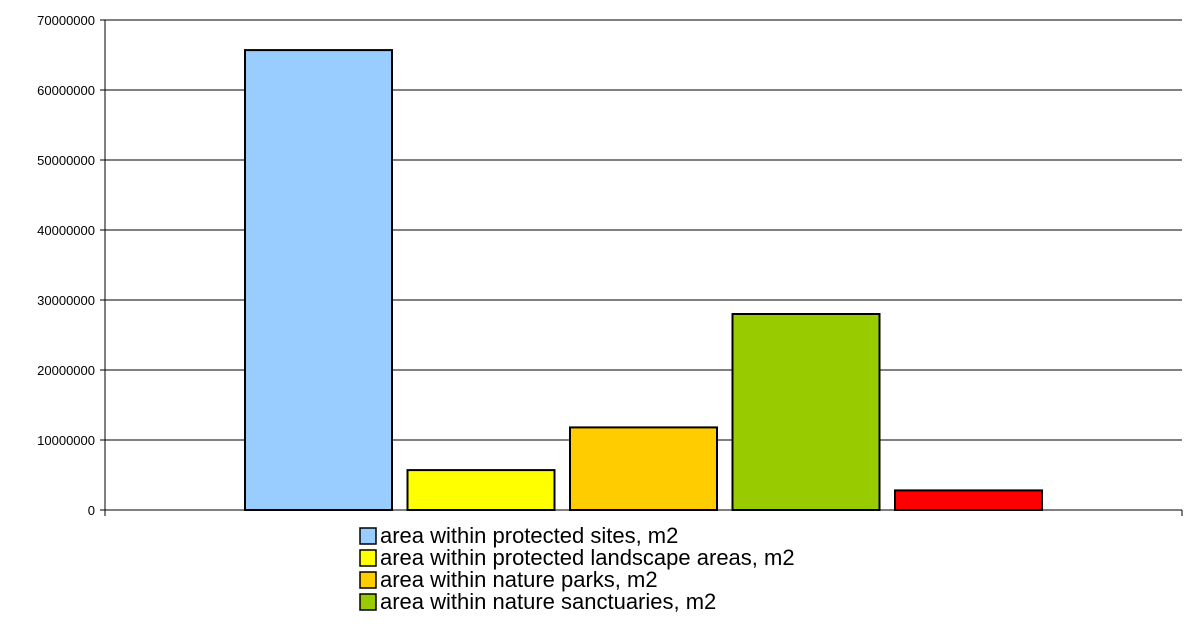  Describe the element at coordinates (66, 90) in the screenshot. I see `y-tick-label: 60000000` at that location.